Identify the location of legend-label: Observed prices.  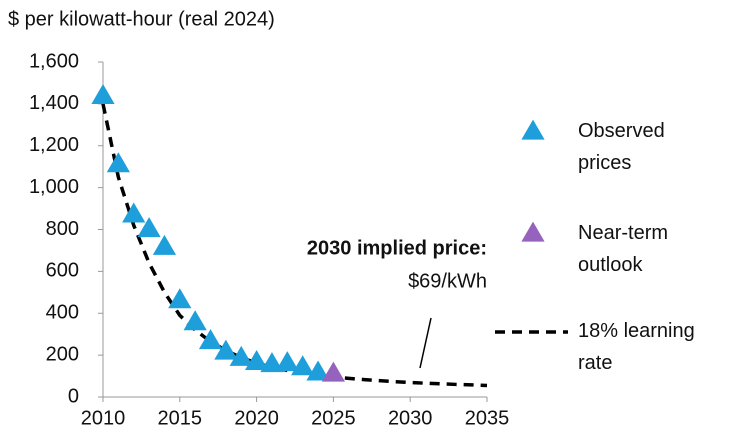
(621, 147).